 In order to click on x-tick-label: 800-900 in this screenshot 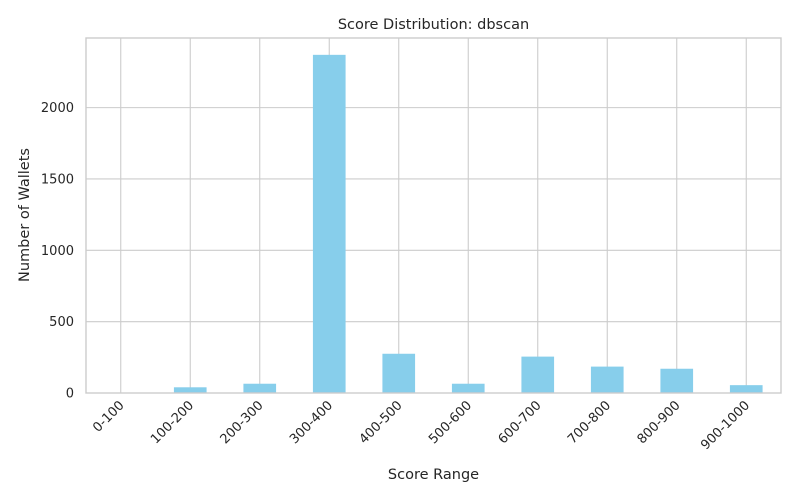, I will do `click(659, 422)`.